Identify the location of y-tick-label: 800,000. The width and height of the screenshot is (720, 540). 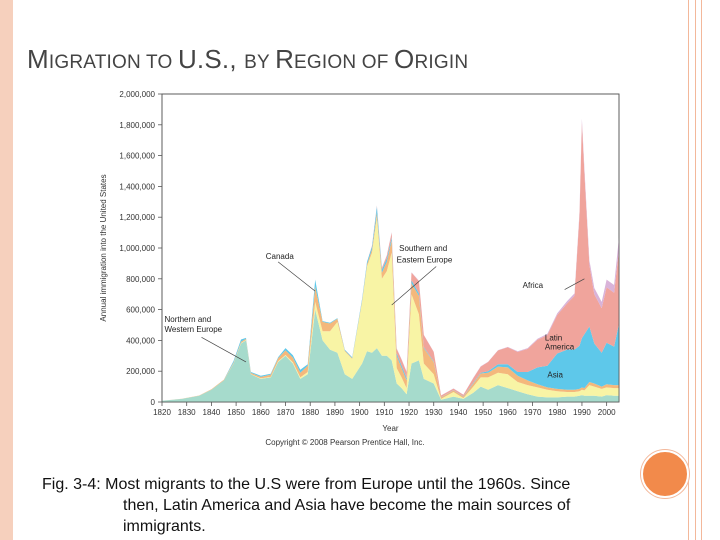
(140, 279).